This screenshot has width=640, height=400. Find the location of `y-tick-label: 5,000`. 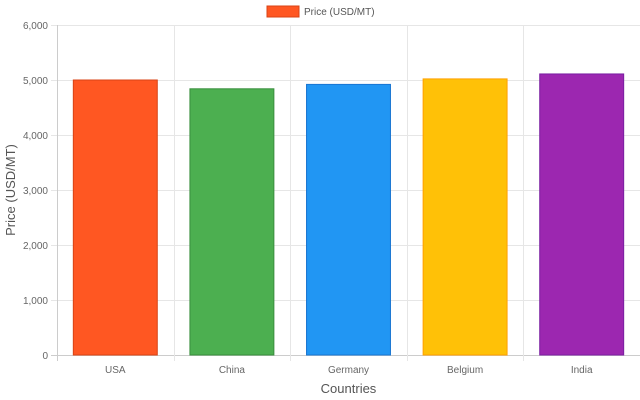

y-tick-label: 5,000 is located at coordinates (35, 81).